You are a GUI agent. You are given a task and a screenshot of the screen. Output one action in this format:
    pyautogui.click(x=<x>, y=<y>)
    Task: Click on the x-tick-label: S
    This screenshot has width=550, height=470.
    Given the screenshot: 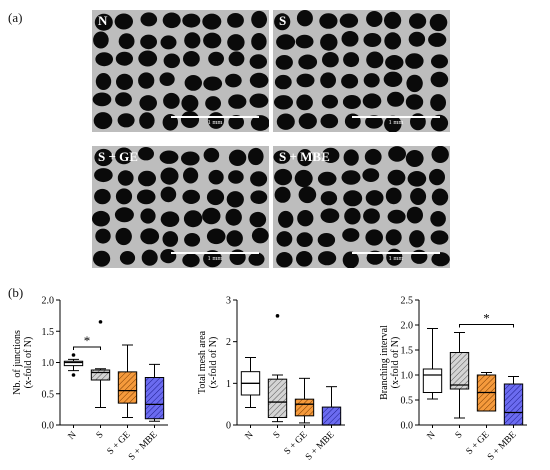 What is the action you would take?
    pyautogui.click(x=100, y=435)
    